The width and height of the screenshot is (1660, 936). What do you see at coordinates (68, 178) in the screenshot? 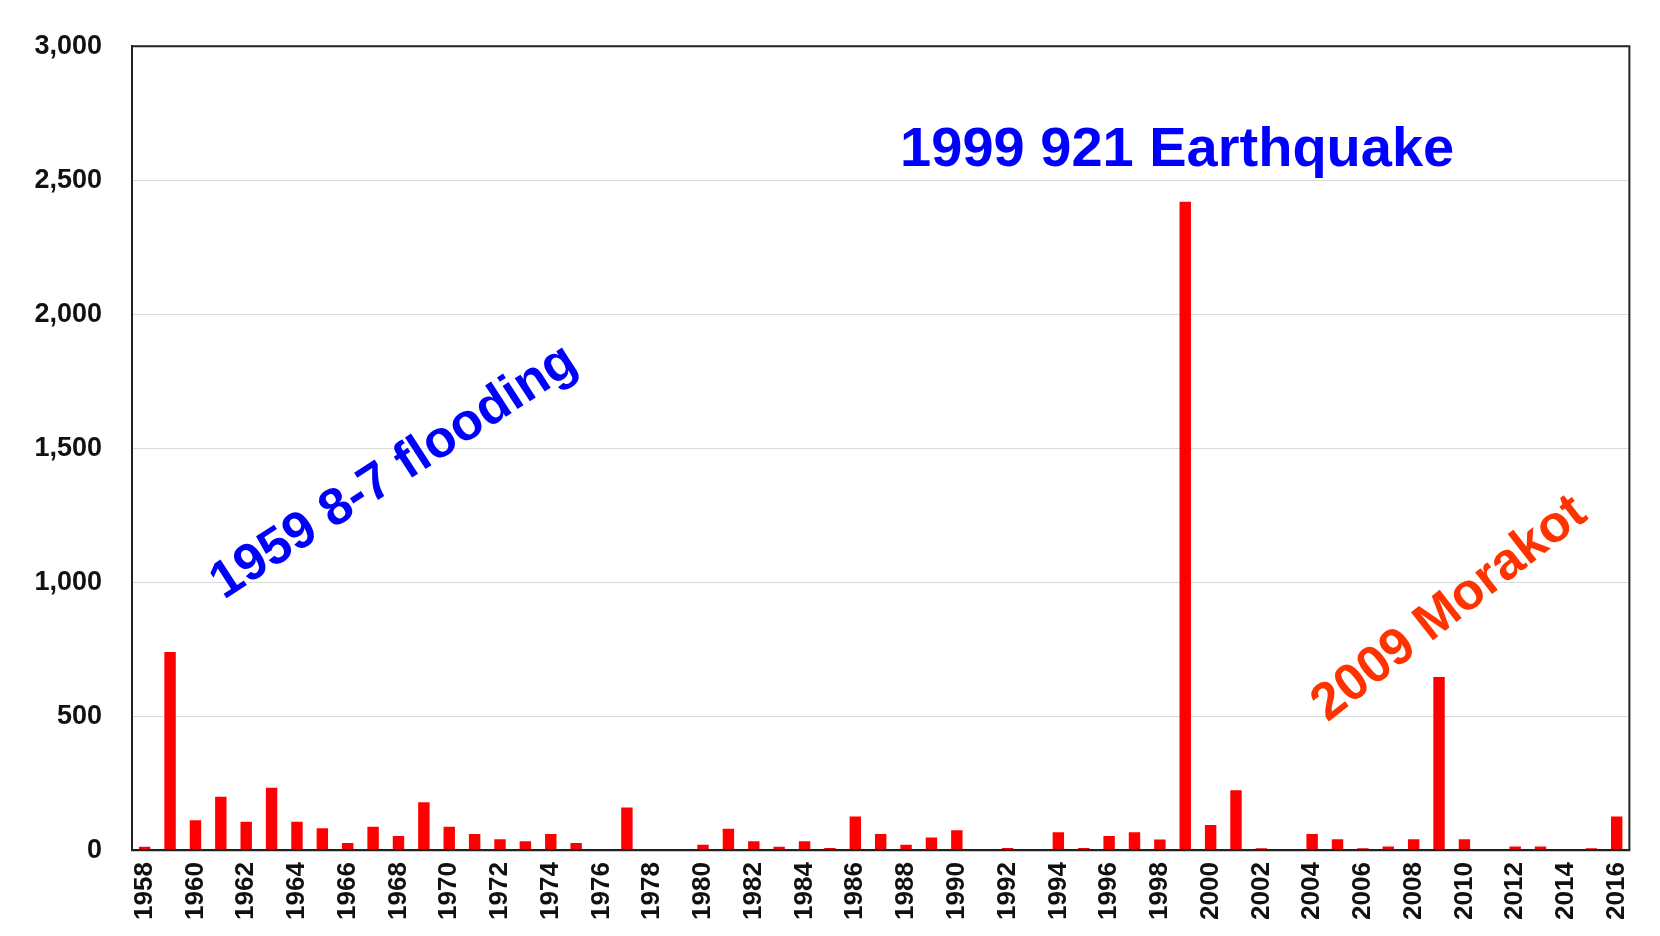
I see `y-tick-label: 2,500` at bounding box center [68, 178].